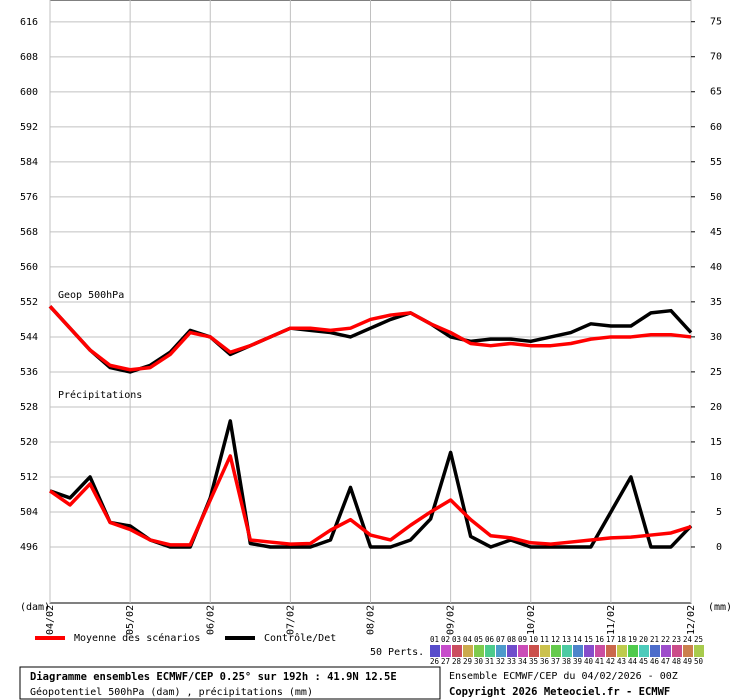 The width and height of the screenshot is (740, 700). What do you see at coordinates (29, 337) in the screenshot?
I see `y-tick-label: 544` at bounding box center [29, 337].